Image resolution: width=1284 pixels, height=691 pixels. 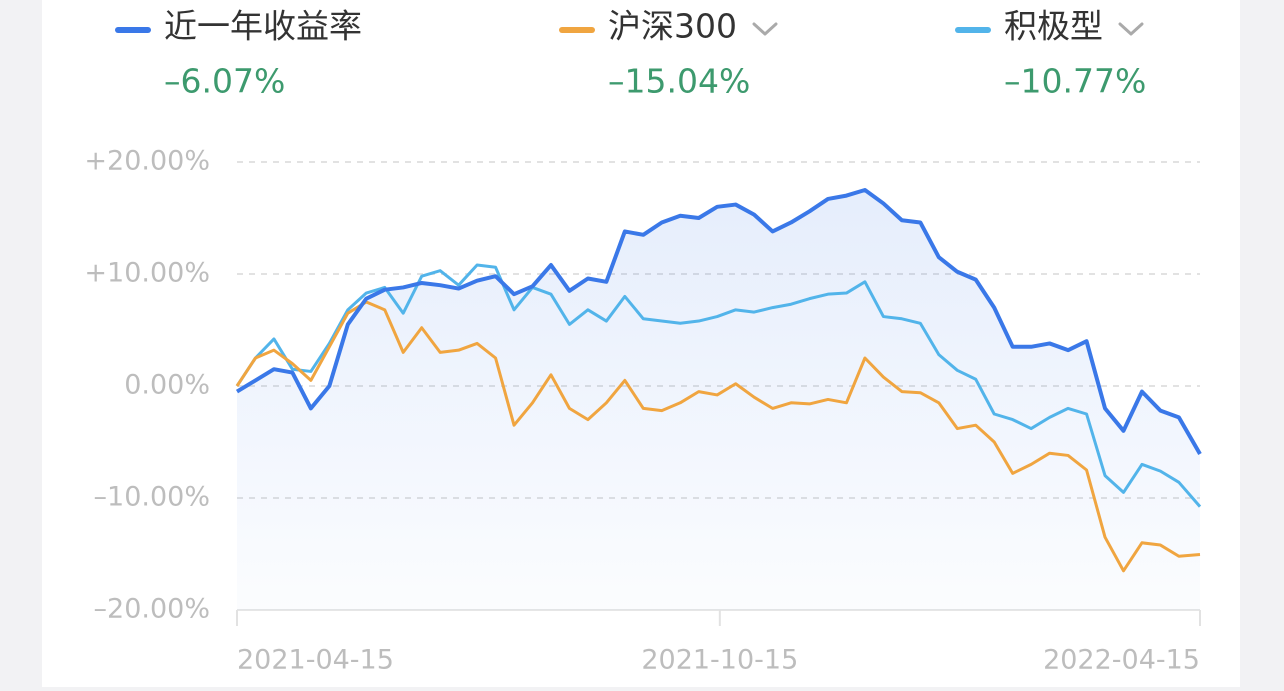 I want to click on legend-label: 积极型, so click(x=1053, y=26).